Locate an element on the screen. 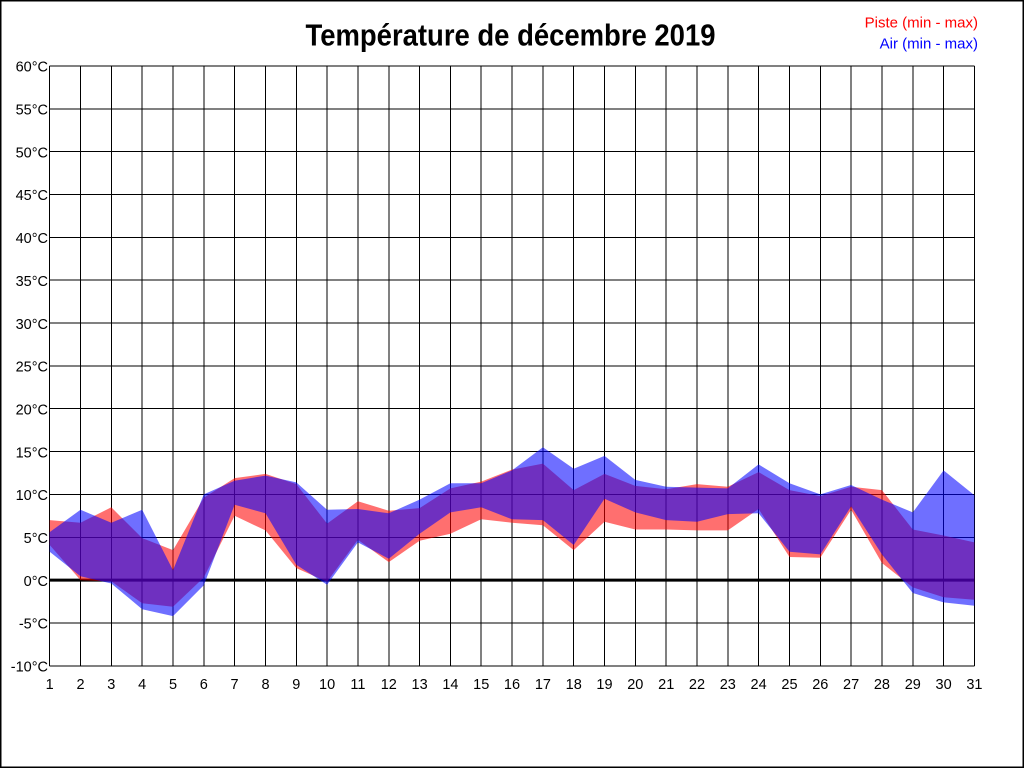 The image size is (1024, 768). svg-text: 2 is located at coordinates (80, 685).